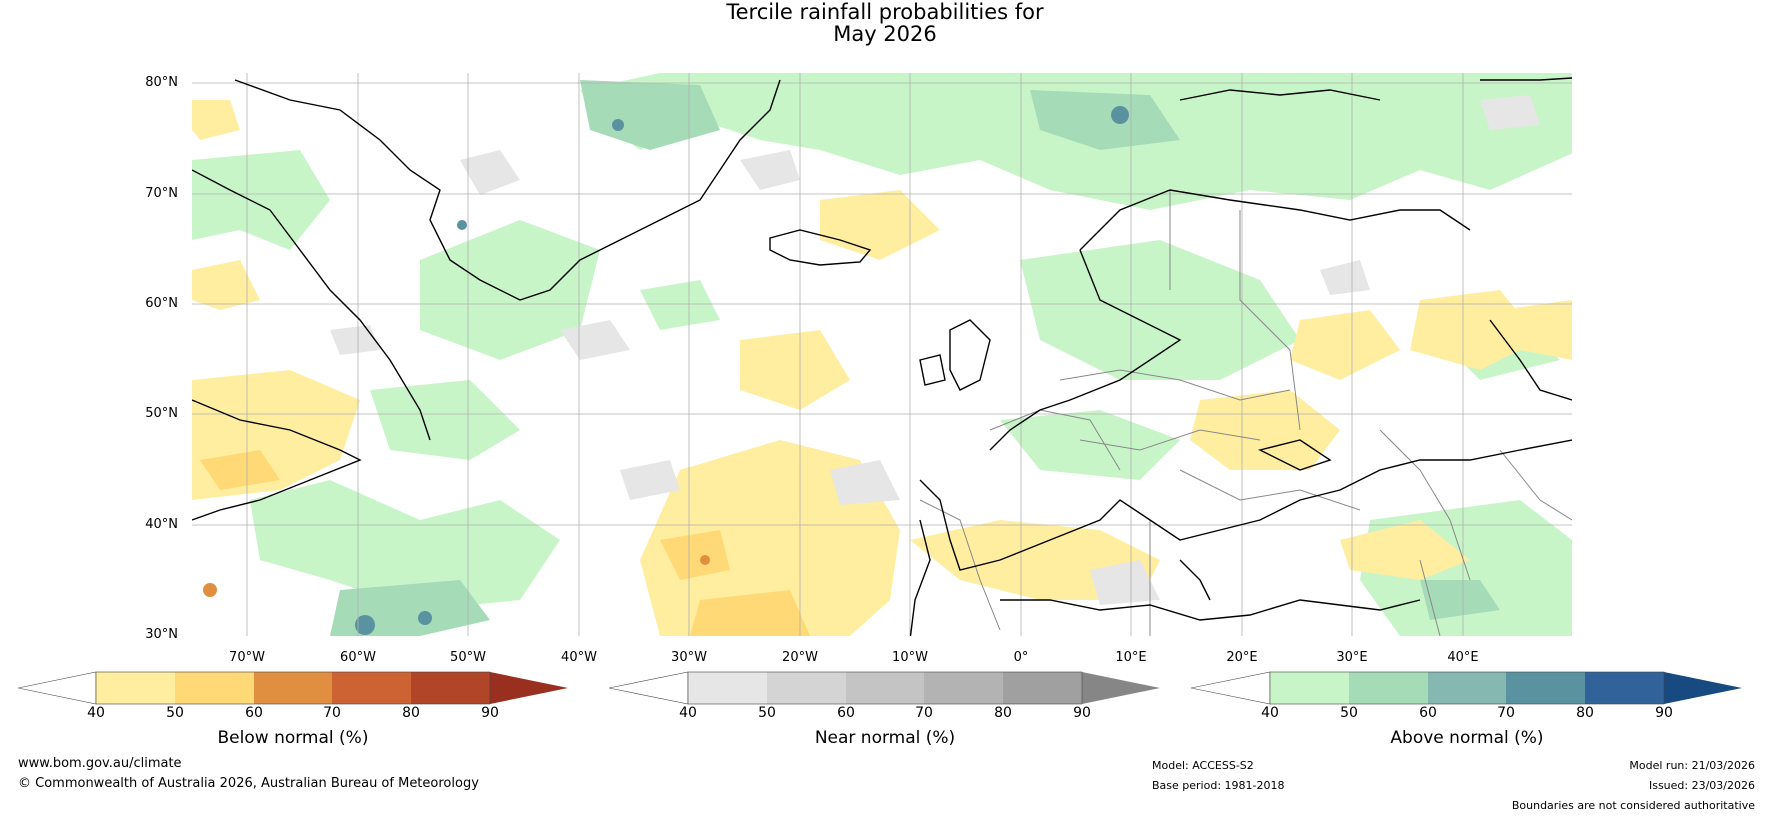 This screenshot has width=1770, height=816. What do you see at coordinates (1021, 657) in the screenshot?
I see `lon-label: 0°` at bounding box center [1021, 657].